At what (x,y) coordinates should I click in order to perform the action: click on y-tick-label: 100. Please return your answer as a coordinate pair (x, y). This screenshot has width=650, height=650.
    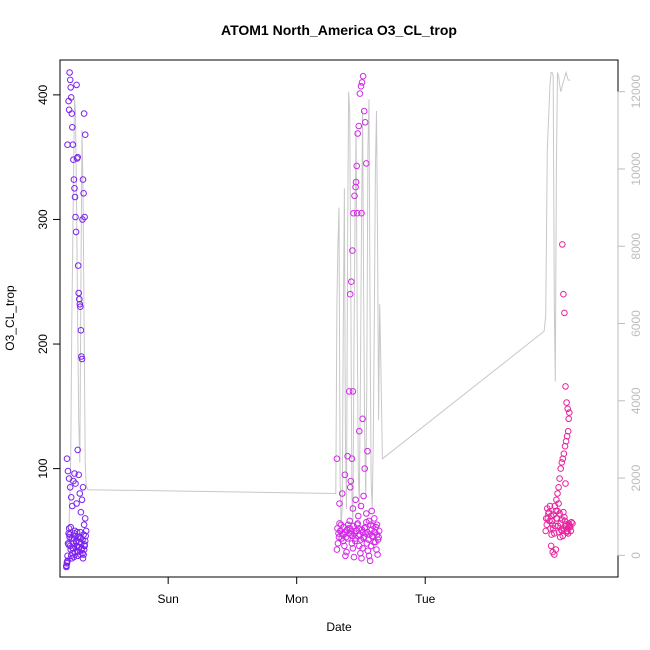
    Looking at the image, I should click on (43, 468).